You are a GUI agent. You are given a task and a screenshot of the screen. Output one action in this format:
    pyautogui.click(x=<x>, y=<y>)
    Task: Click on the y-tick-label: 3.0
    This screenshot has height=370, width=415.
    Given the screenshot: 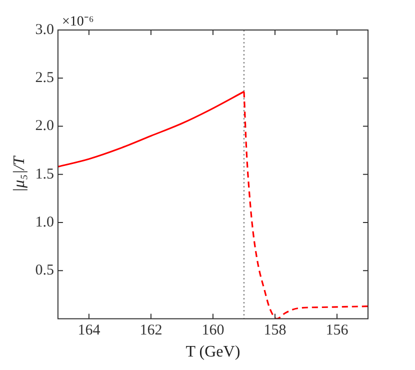 What is the action you would take?
    pyautogui.click(x=44, y=30)
    